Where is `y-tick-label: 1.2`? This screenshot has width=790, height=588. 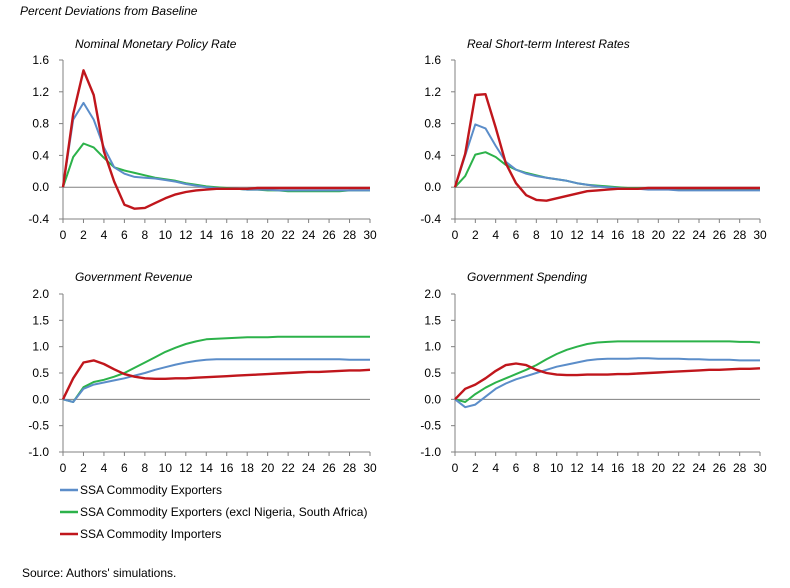 y-tick-label: 1.2 is located at coordinates (40, 92).